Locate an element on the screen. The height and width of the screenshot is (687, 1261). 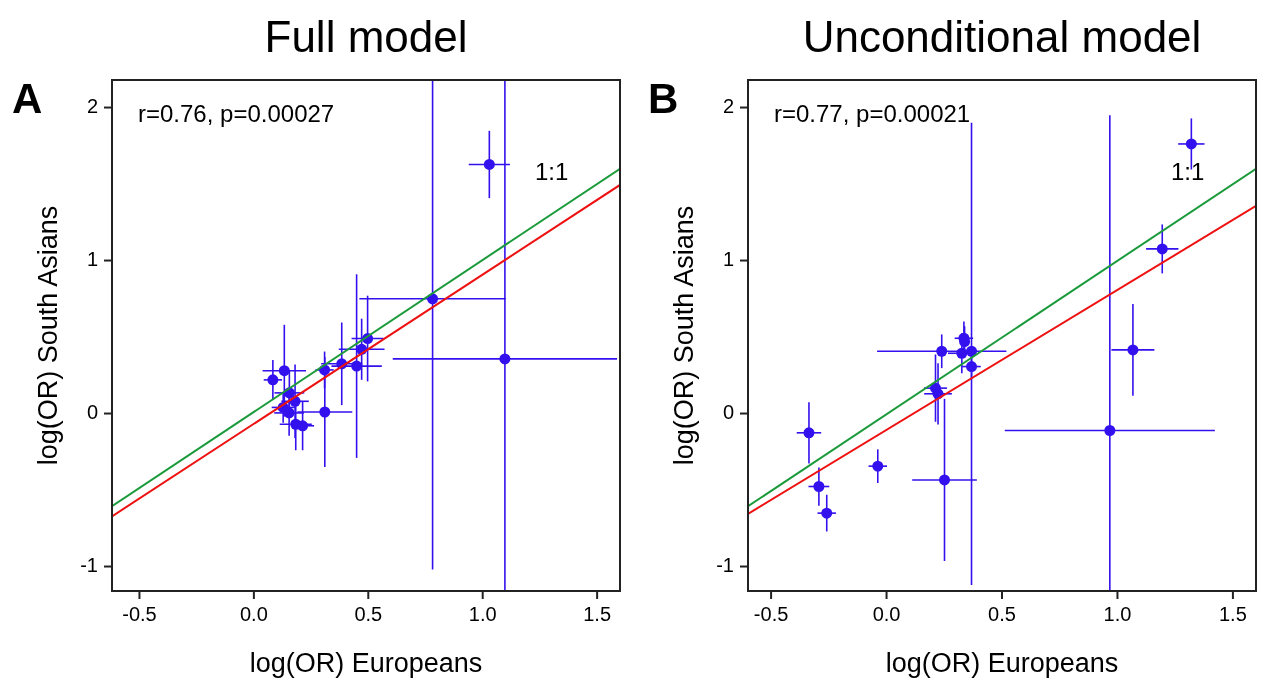
chart-title: Full model is located at coordinates (366, 36).